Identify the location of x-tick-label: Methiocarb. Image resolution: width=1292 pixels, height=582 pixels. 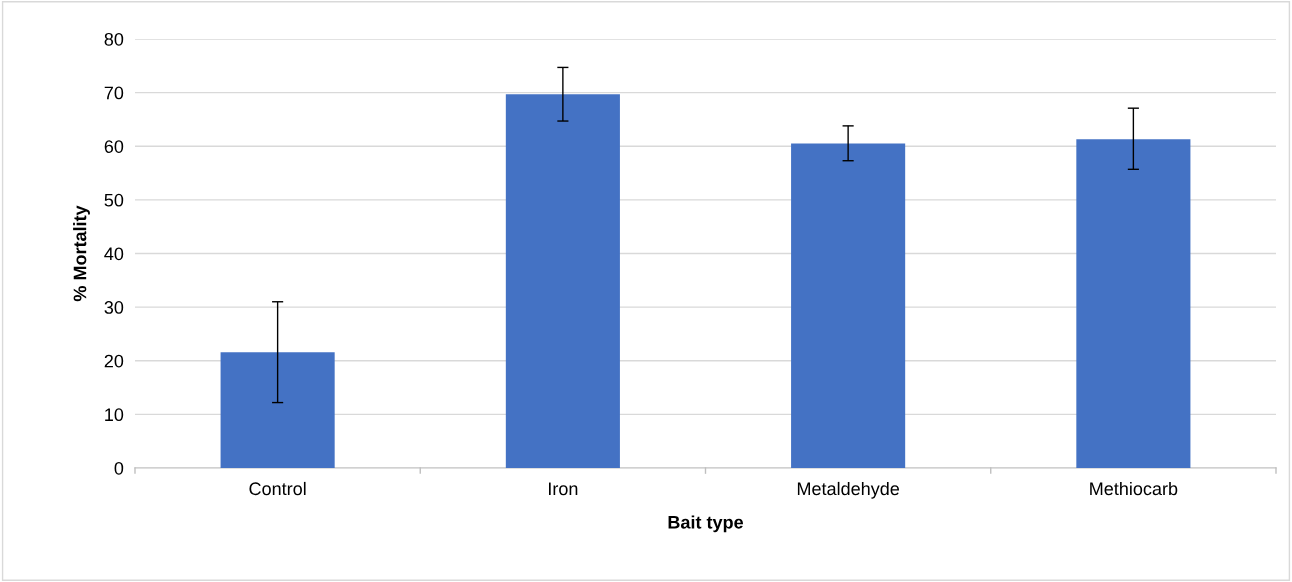
(1134, 488).